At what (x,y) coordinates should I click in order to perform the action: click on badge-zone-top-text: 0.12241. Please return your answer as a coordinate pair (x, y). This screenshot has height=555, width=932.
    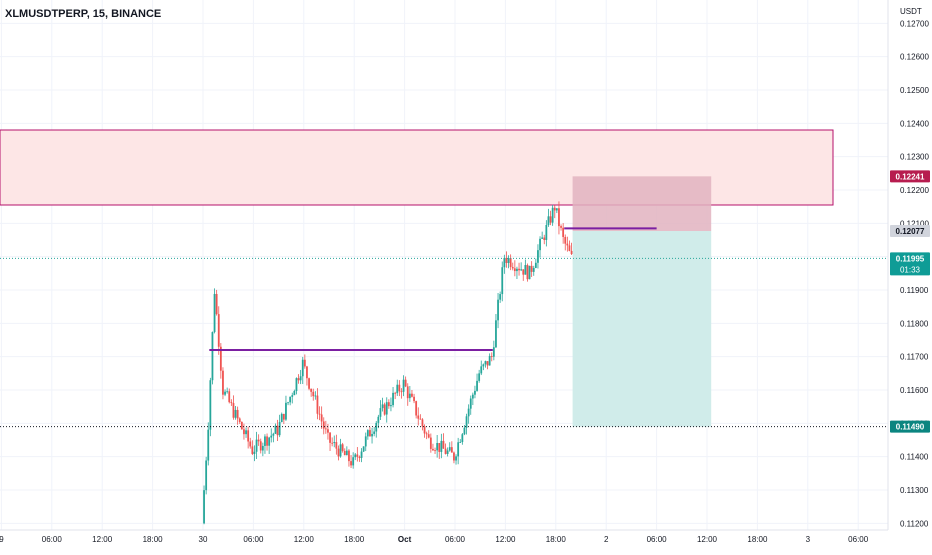
    Looking at the image, I should click on (910, 176).